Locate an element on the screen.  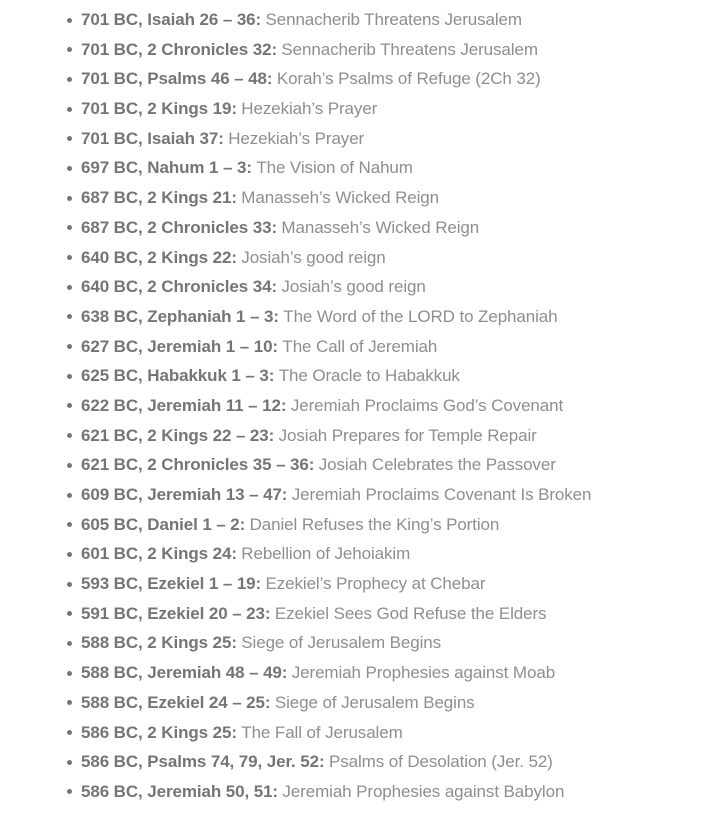
entry-desc: Jeremiah Proclaims God’s Covenant is located at coordinates (427, 405).